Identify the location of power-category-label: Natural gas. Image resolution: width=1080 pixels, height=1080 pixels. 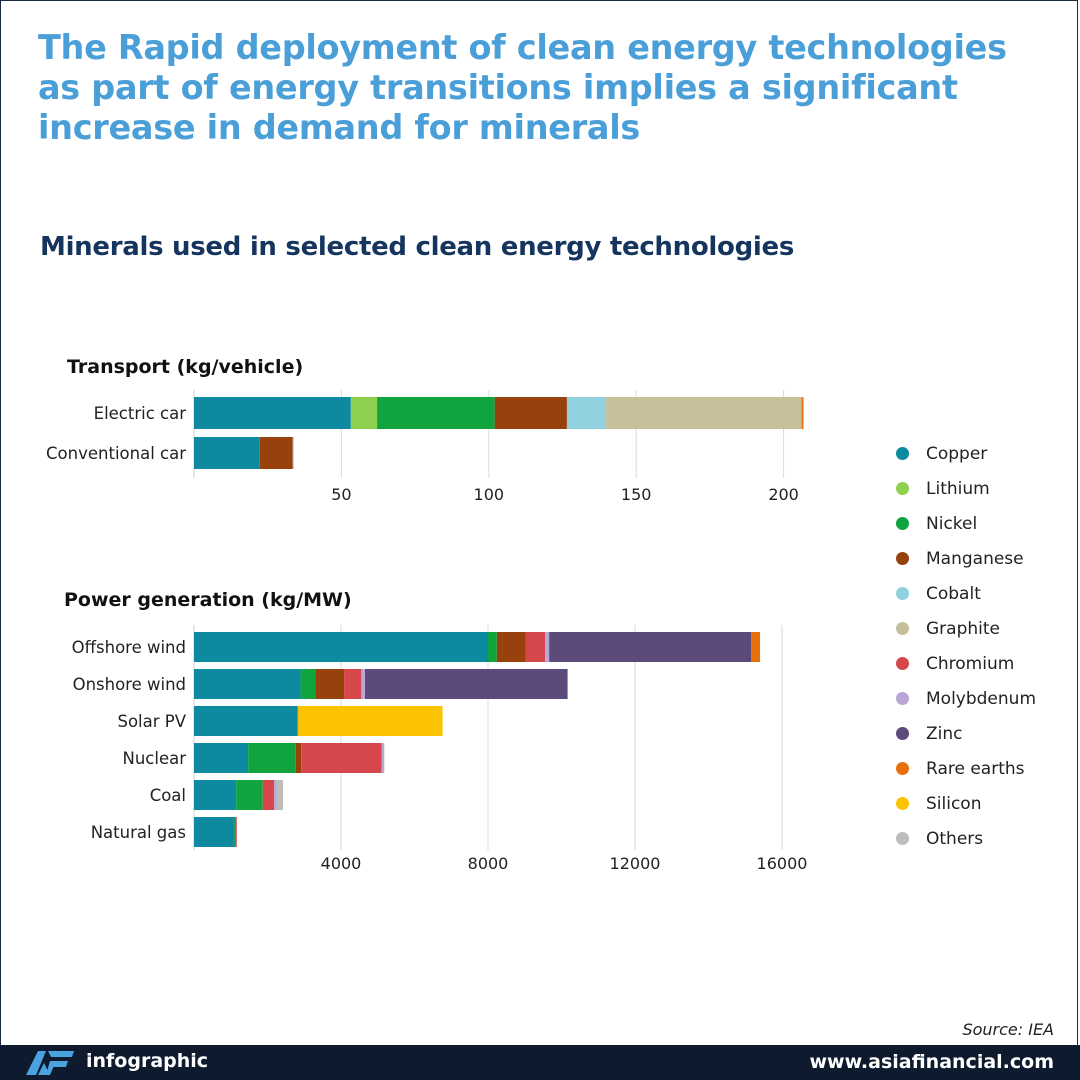
(138, 832).